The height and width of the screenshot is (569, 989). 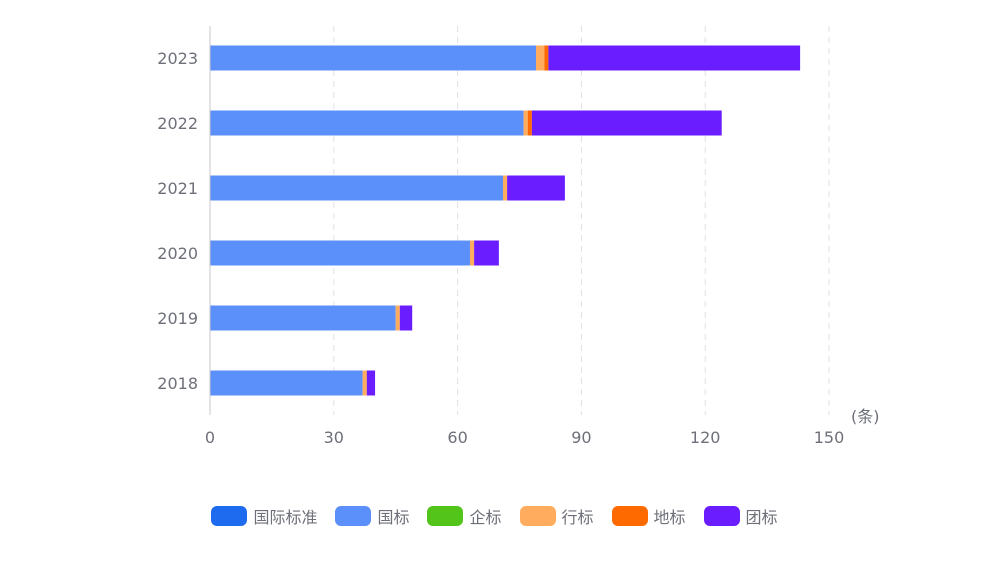 I want to click on y-category-label: 2023, so click(x=177, y=58).